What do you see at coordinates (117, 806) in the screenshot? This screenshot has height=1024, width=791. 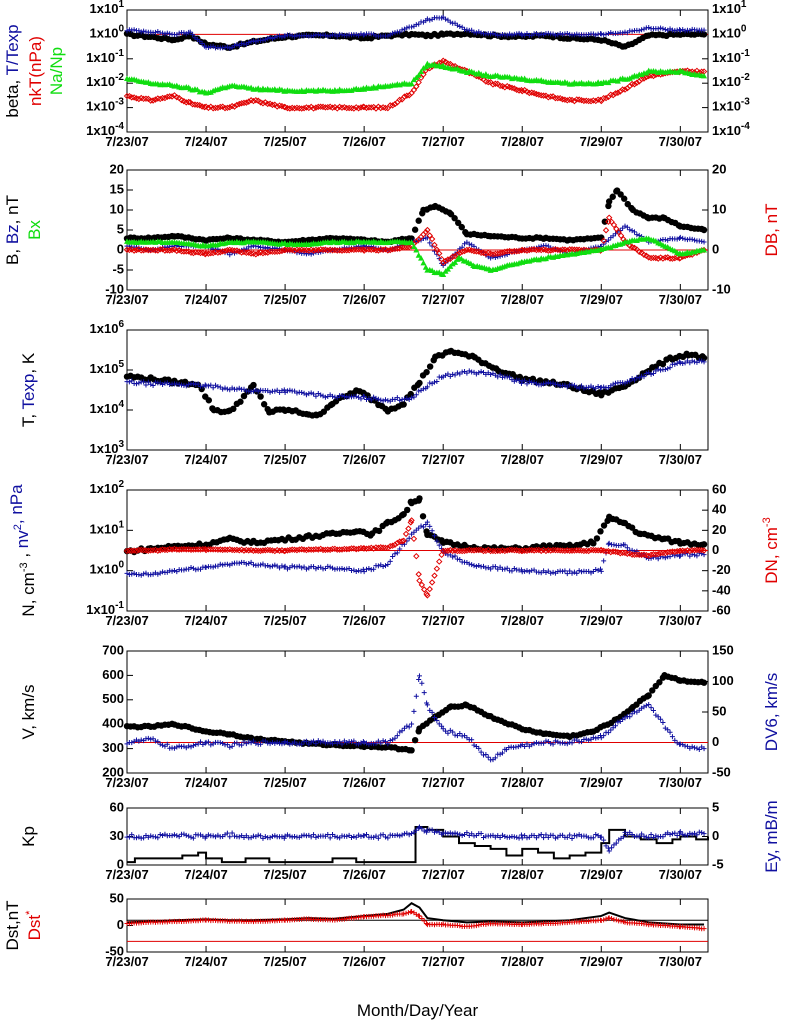 I see `y-tick-label: 60` at bounding box center [117, 806].